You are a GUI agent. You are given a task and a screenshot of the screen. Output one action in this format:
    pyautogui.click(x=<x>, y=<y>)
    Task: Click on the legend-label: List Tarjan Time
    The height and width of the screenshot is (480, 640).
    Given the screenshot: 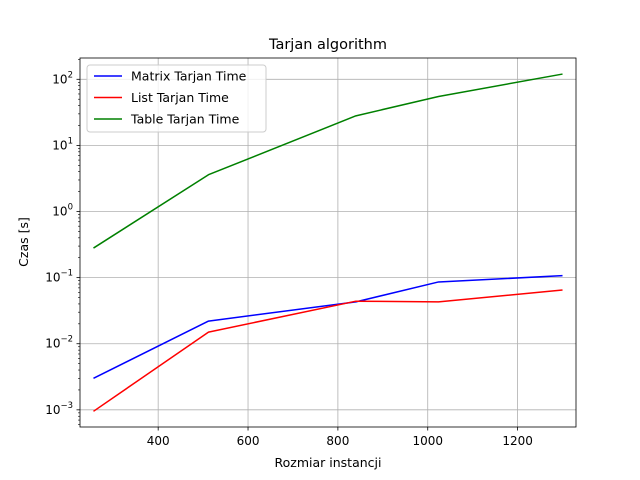 What is the action you would take?
    pyautogui.click(x=180, y=97)
    